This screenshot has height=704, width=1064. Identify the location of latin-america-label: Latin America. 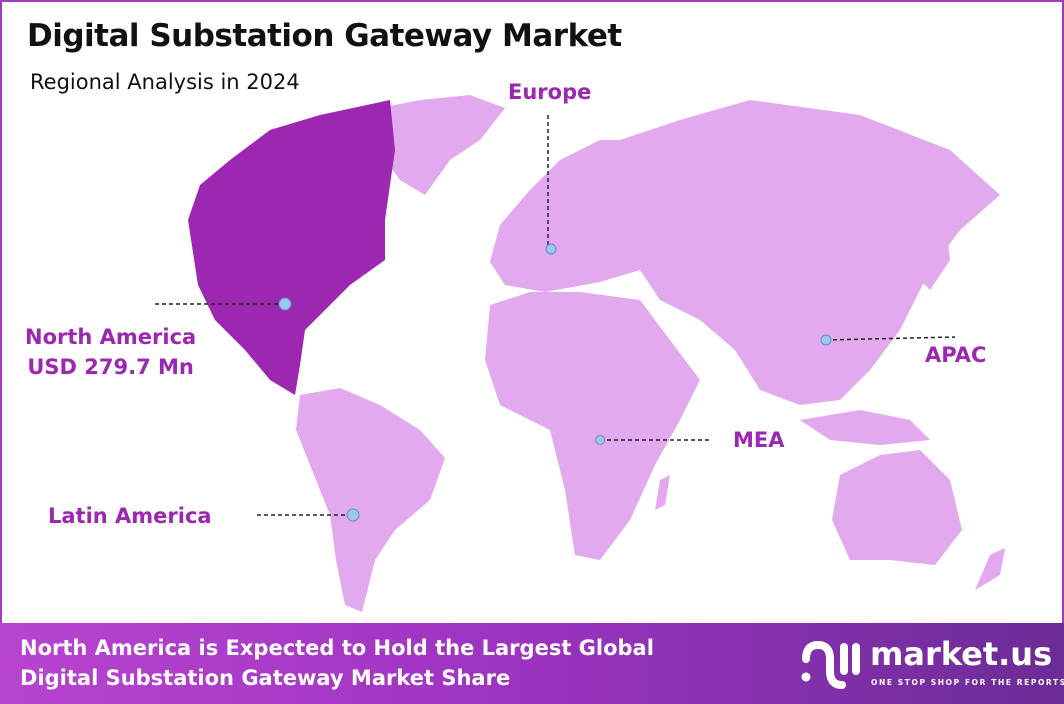
(130, 516).